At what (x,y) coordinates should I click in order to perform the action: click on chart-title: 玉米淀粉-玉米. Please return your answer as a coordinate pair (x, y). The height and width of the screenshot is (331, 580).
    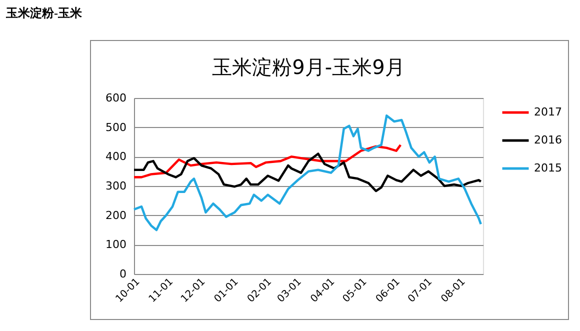
    Looking at the image, I should click on (44, 13).